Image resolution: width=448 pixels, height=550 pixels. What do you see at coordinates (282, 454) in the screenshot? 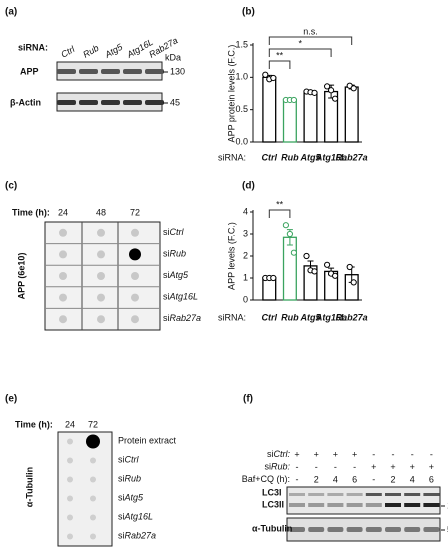
I see `name: Ctrl:` at bounding box center [282, 454].